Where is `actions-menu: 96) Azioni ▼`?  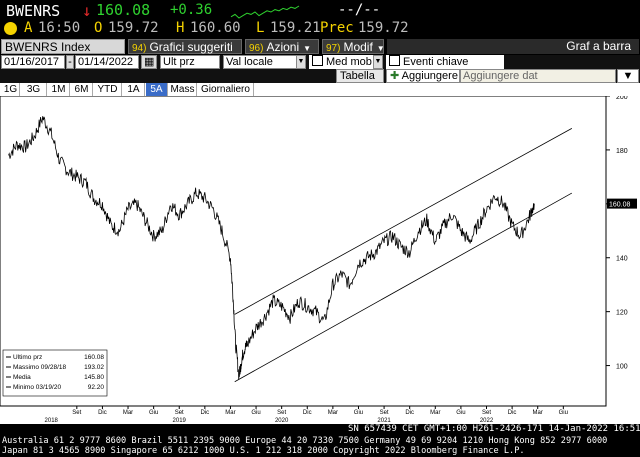
actions-menu: 96) Azioni ▼ is located at coordinates (282, 46).